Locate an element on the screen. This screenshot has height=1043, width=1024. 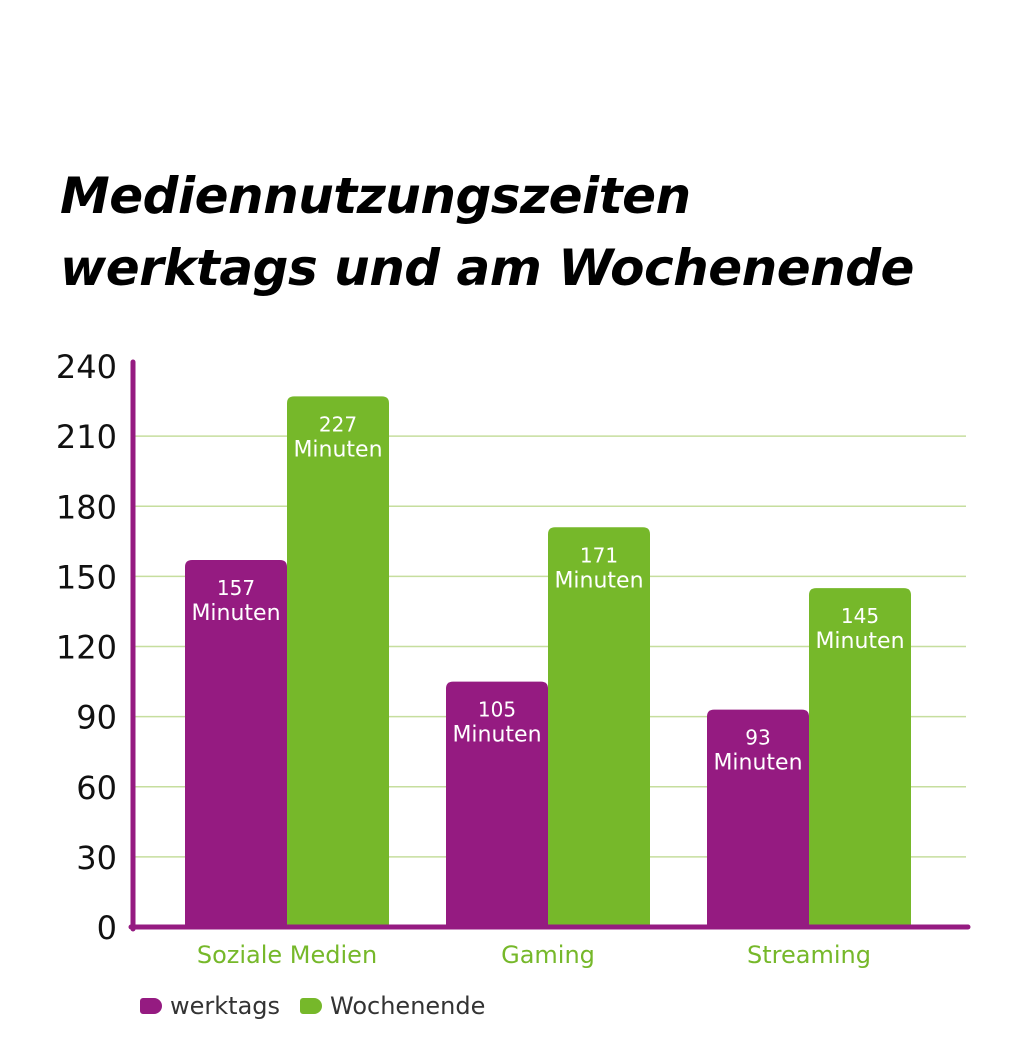
y-tick-label-90: 90 is located at coordinates (96, 718).